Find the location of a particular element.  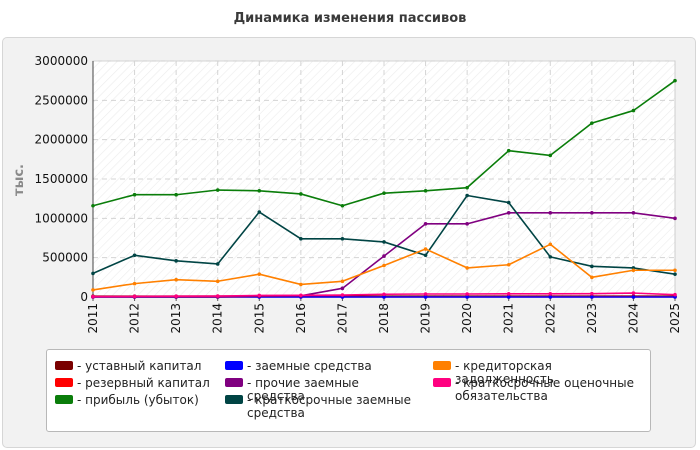

y-tick-label: 1500000 is located at coordinates (61, 179).